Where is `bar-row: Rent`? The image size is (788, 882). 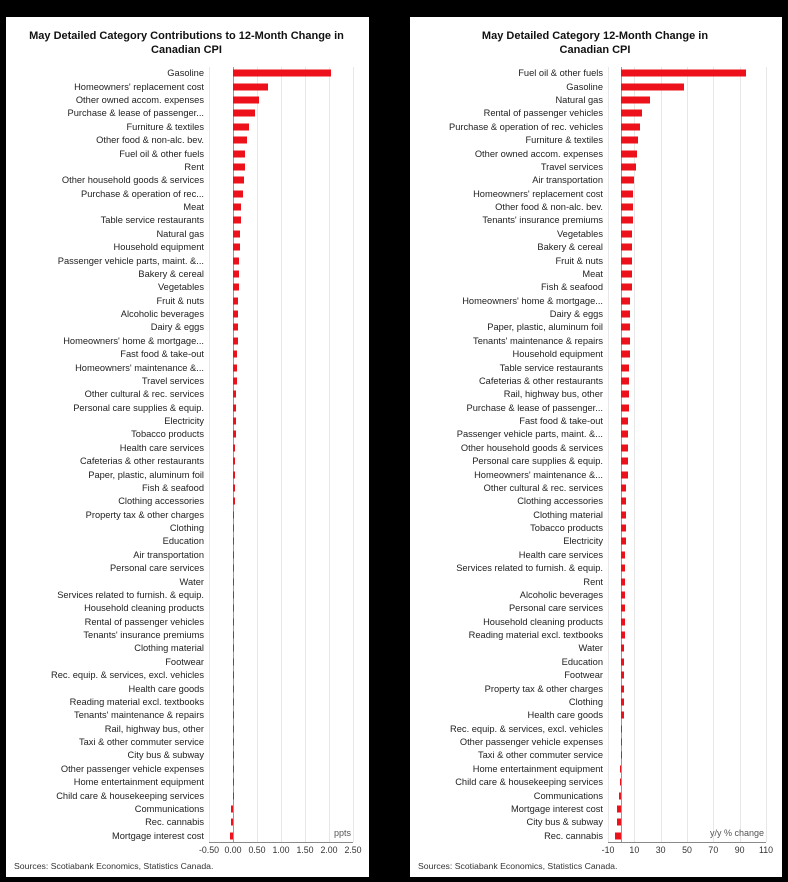
bar-row: Rent is located at coordinates (595, 581).